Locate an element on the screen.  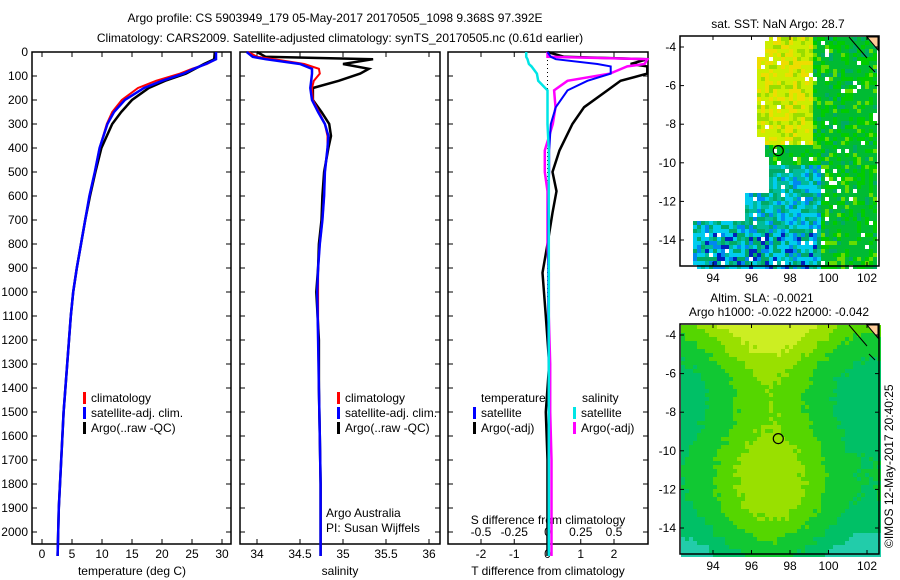
s-diff-argo-line is located at coordinates (596, 304).